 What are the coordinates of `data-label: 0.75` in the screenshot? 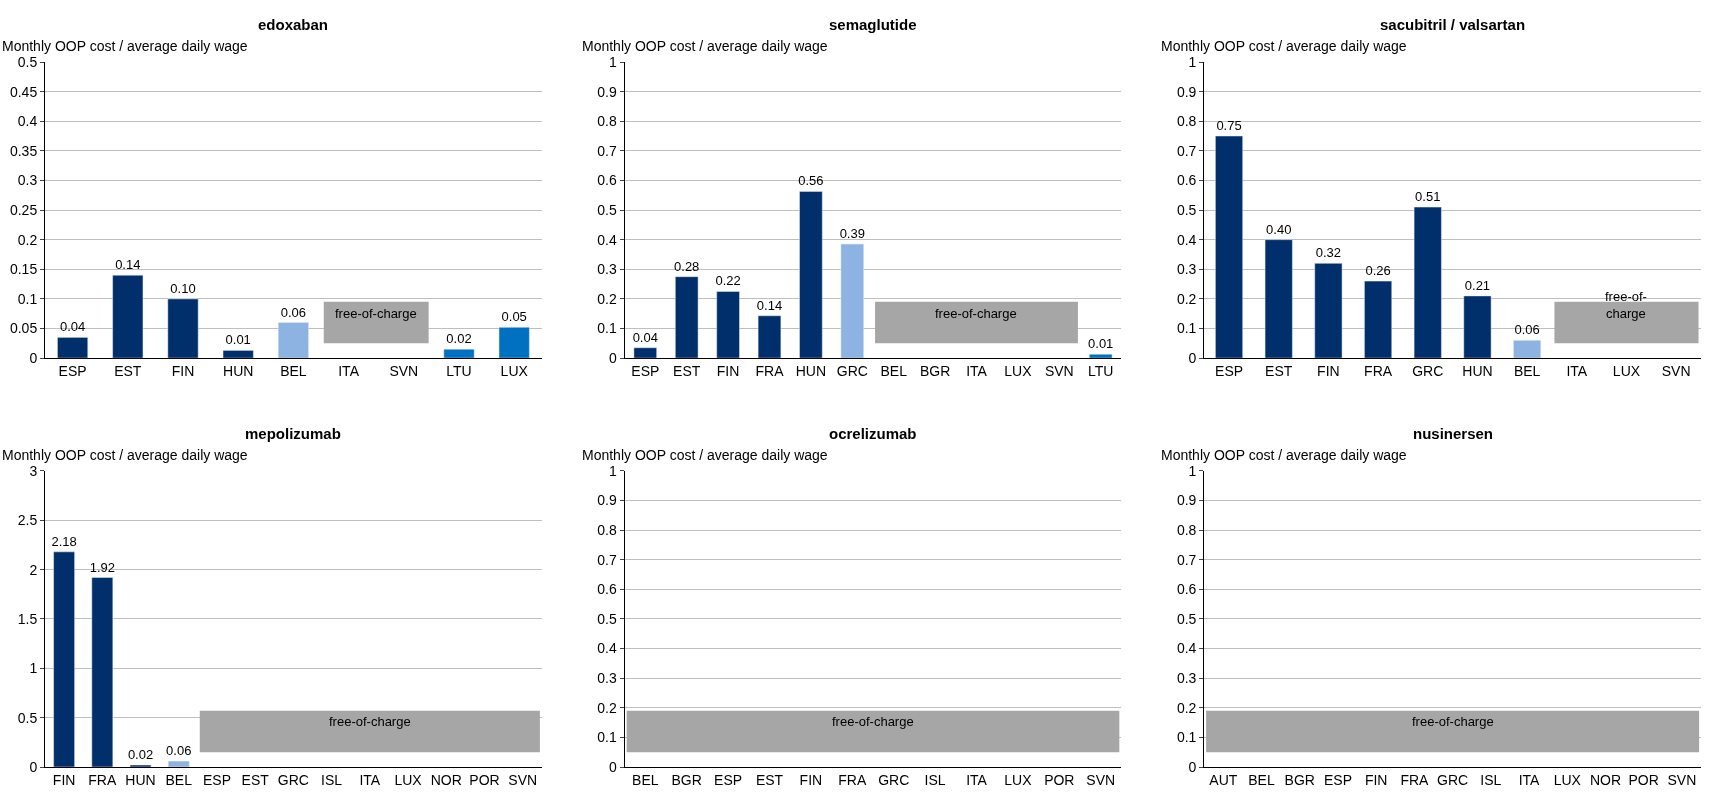 It's located at (1229, 126).